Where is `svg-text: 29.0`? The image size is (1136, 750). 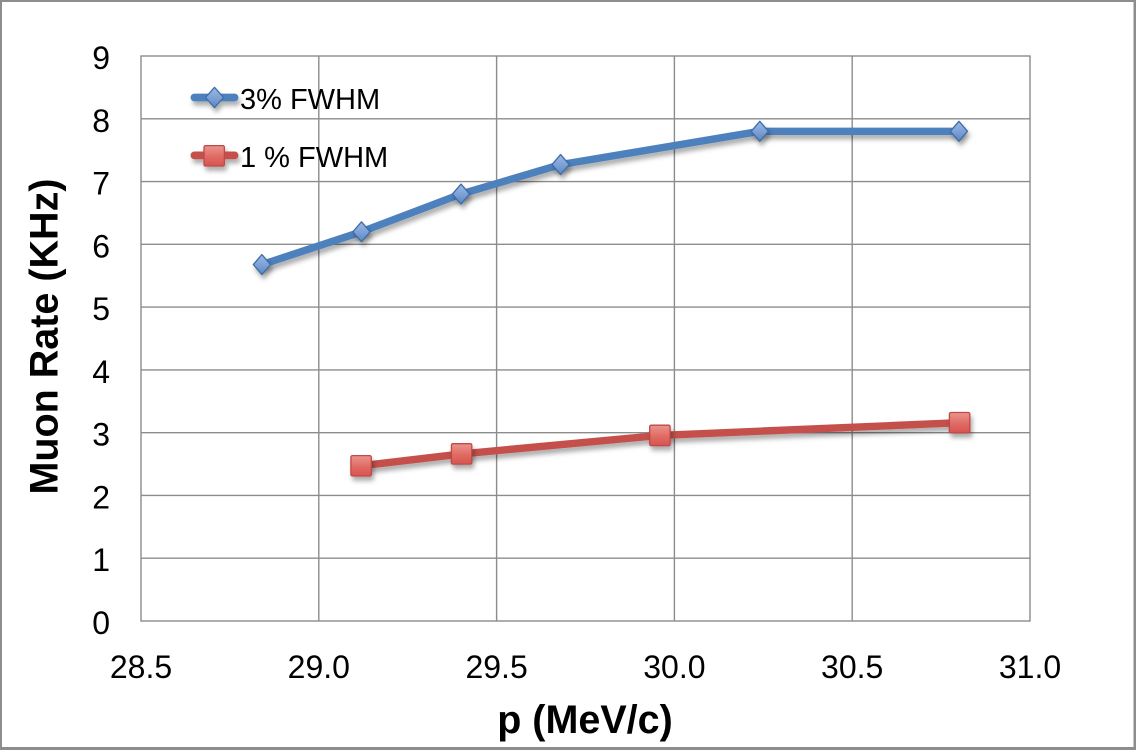 svg-text: 29.0 is located at coordinates (319, 667).